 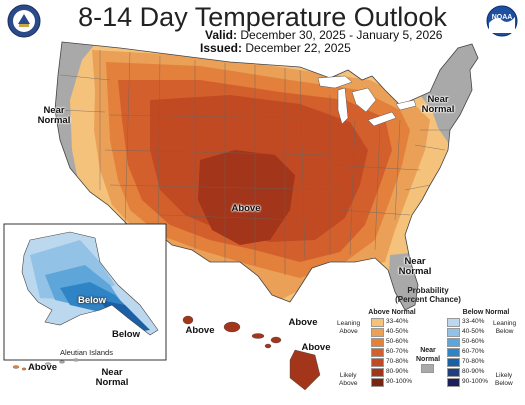 I want to click on legend-above-bin-1: 40-50%, so click(x=406, y=332).